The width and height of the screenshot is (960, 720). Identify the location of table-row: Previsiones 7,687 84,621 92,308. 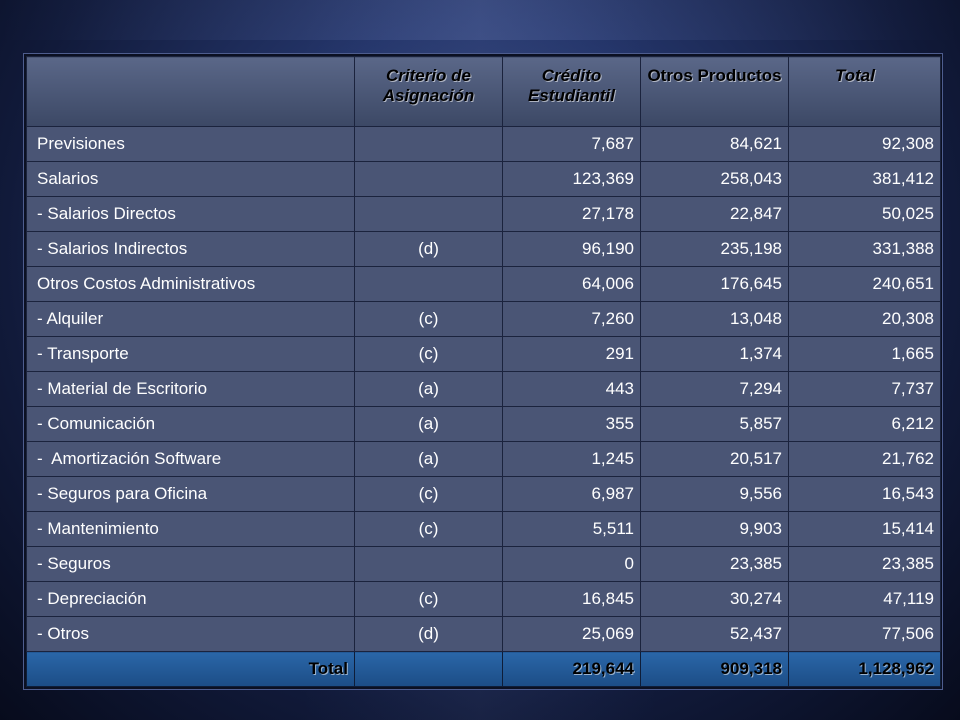
(483, 144).